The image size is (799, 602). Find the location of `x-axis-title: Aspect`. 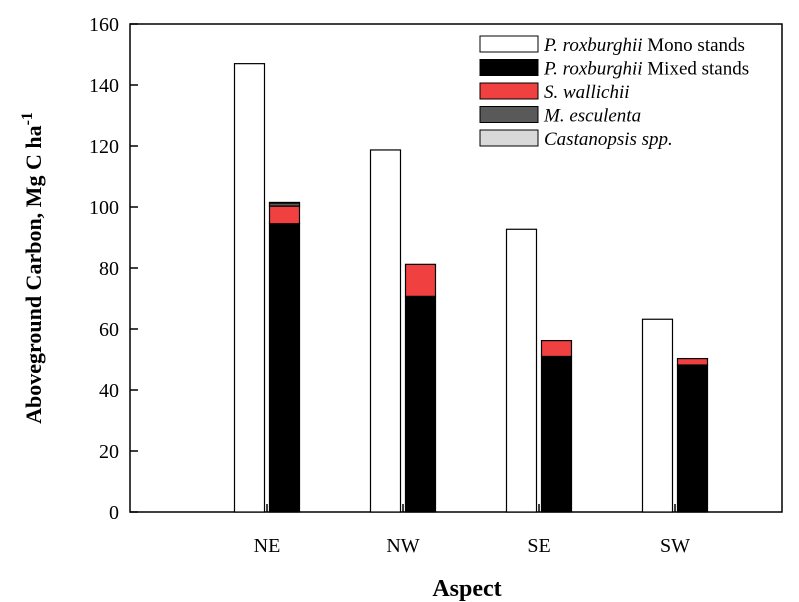

x-axis-title: Aspect is located at coordinates (466, 589).